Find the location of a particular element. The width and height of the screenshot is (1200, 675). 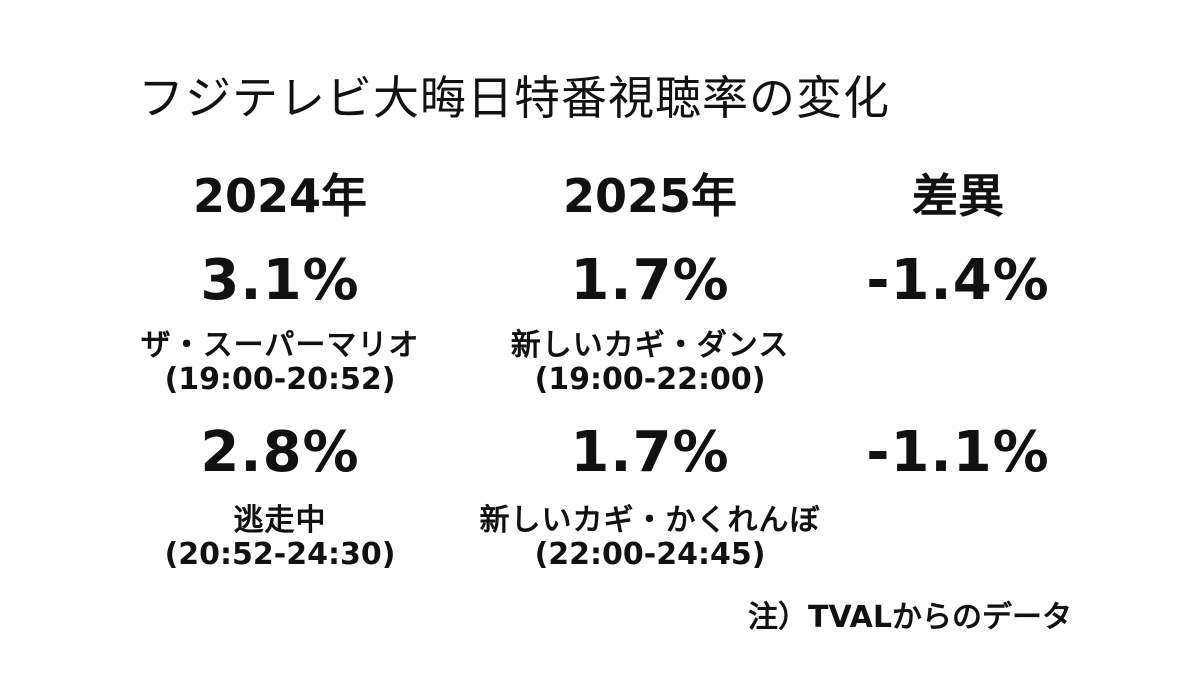

difference-row2: -1.1% is located at coordinates (958, 452).